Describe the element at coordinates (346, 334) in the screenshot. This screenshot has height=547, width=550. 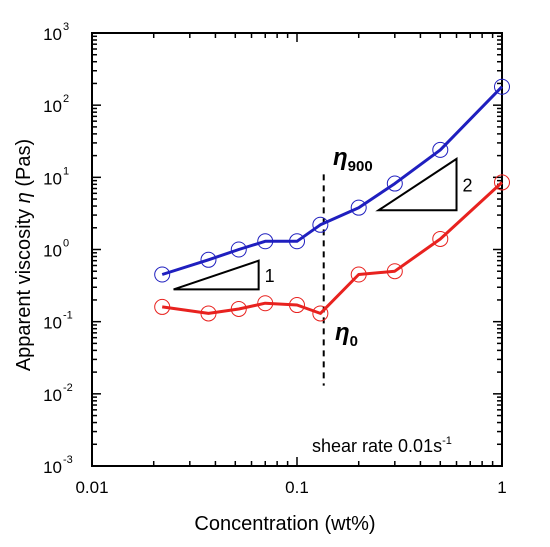
I see `eta-0-label: η0` at that location.